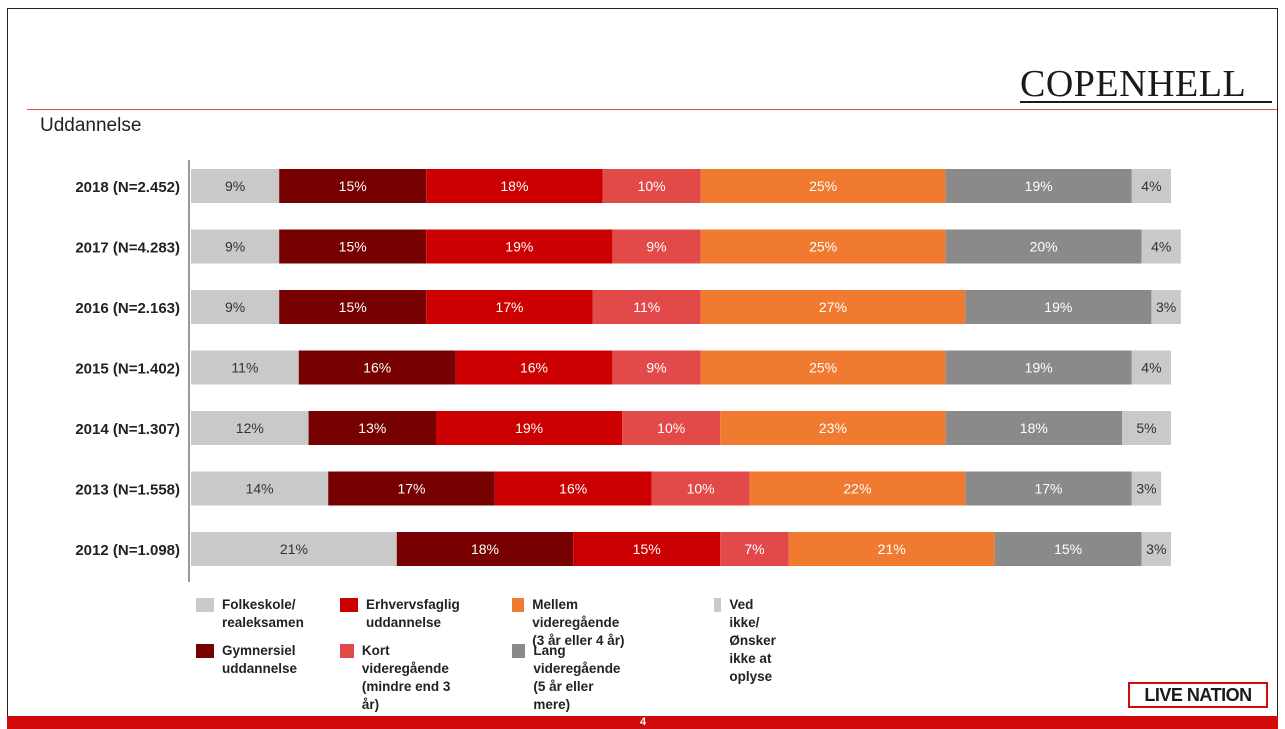 The width and height of the screenshot is (1285, 729). I want to click on legend-label: Gymnersiel uddannelse, so click(260, 659).